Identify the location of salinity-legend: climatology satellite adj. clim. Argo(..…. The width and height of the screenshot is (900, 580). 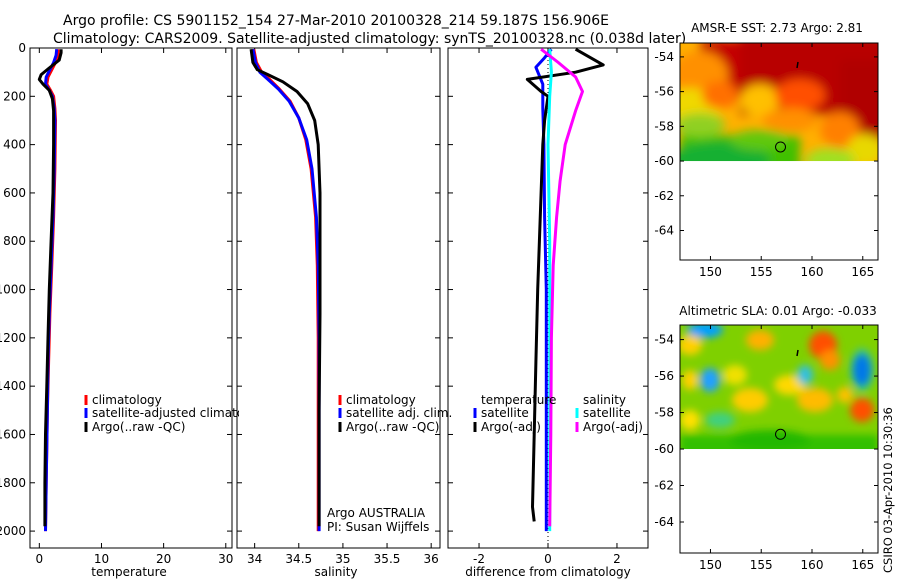
(395, 413).